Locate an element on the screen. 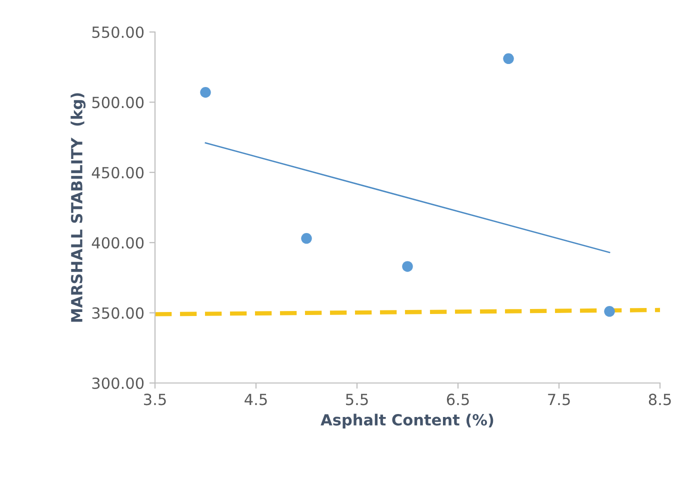  y-tick-label: 550.00 is located at coordinates (118, 32).